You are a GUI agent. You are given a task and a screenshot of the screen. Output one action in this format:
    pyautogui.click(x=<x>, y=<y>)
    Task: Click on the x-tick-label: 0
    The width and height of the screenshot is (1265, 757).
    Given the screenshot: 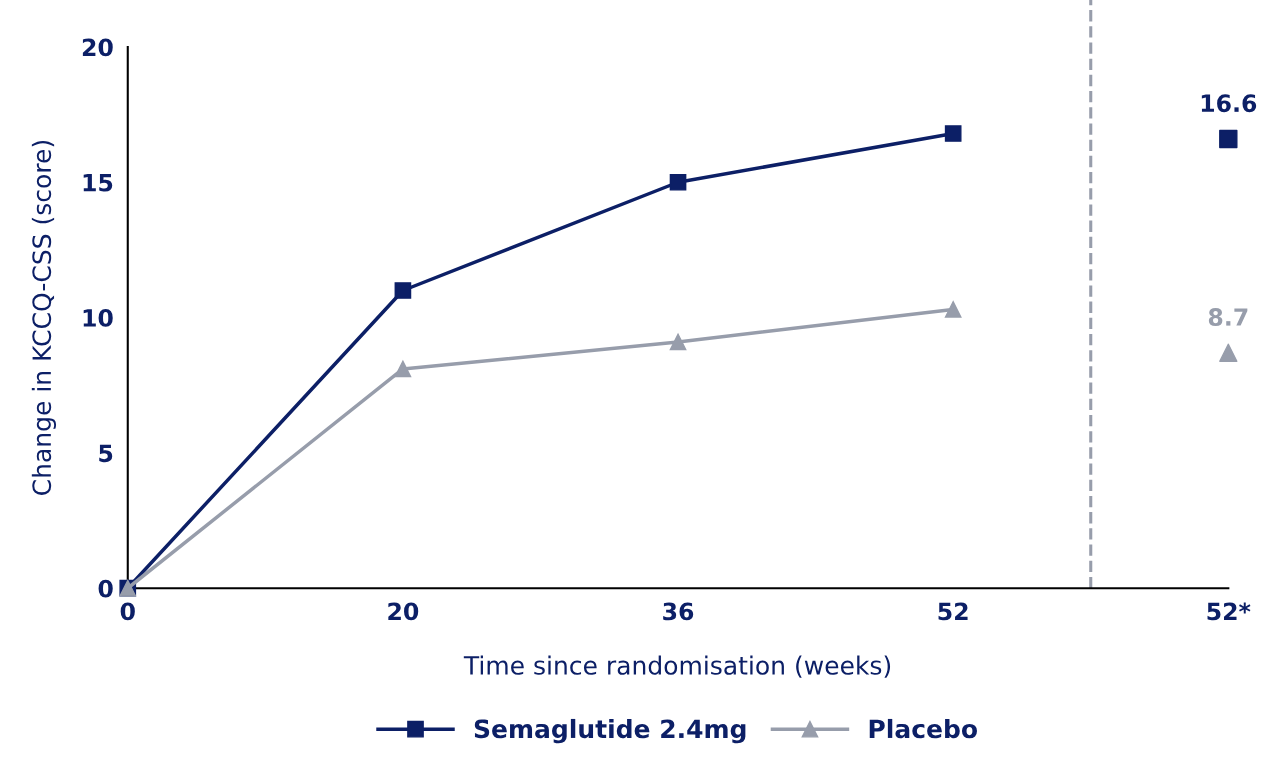 What is the action you would take?
    pyautogui.click(x=127, y=611)
    